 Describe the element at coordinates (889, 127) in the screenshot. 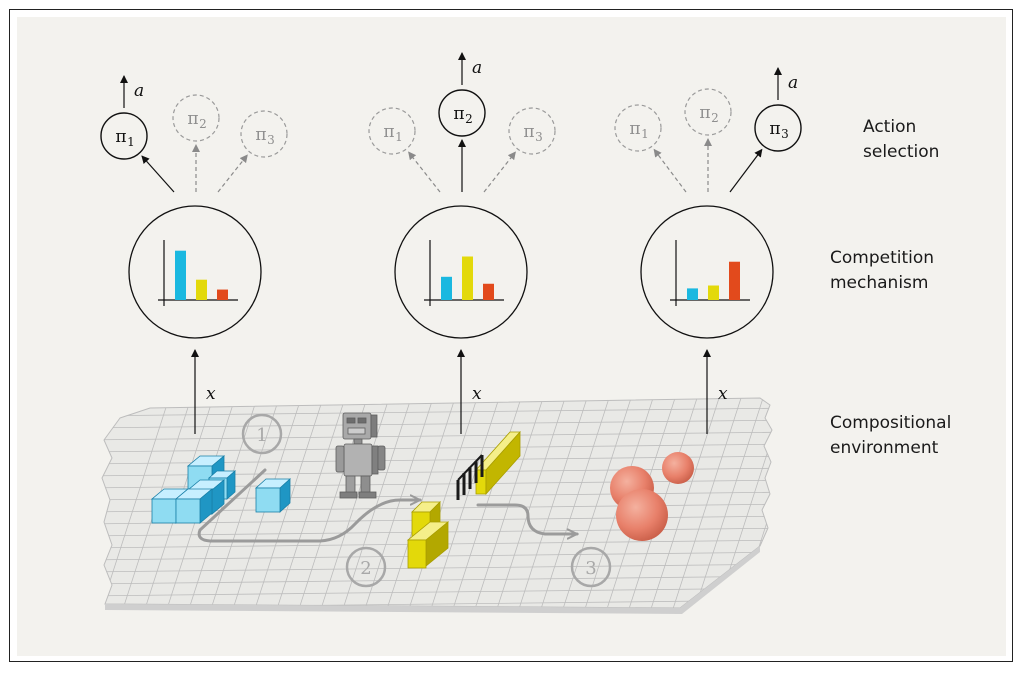

I see `action-label-line1: Action` at that location.